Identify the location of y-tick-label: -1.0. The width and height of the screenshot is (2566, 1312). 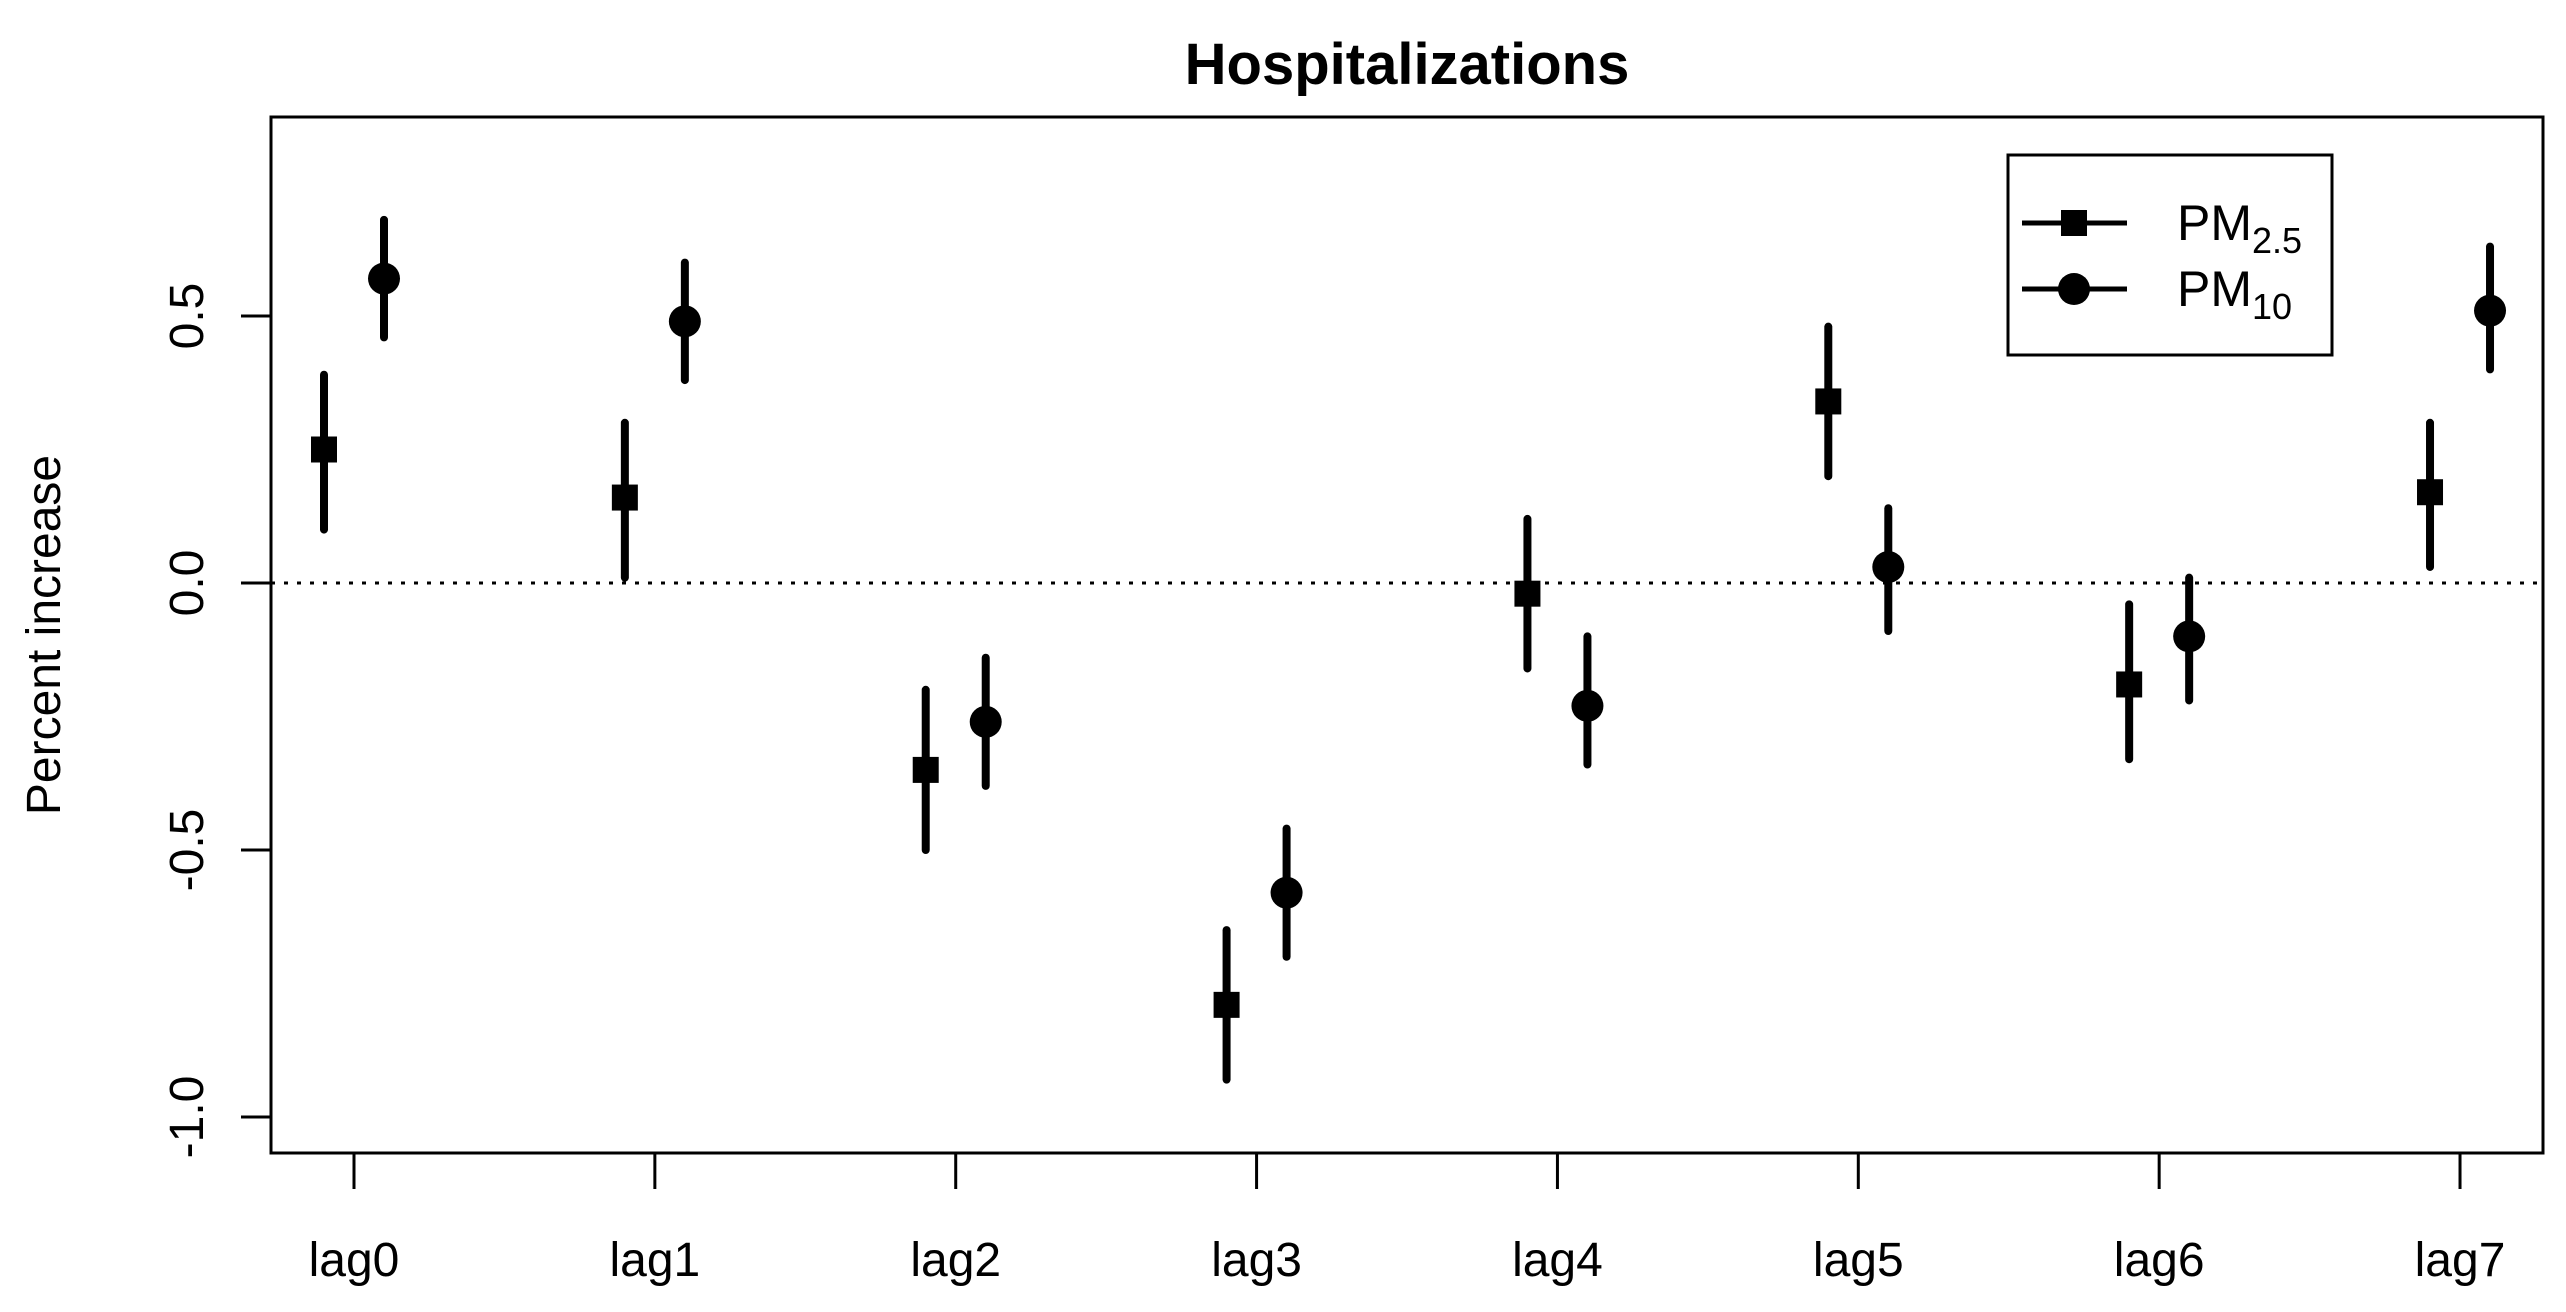
(187, 1117).